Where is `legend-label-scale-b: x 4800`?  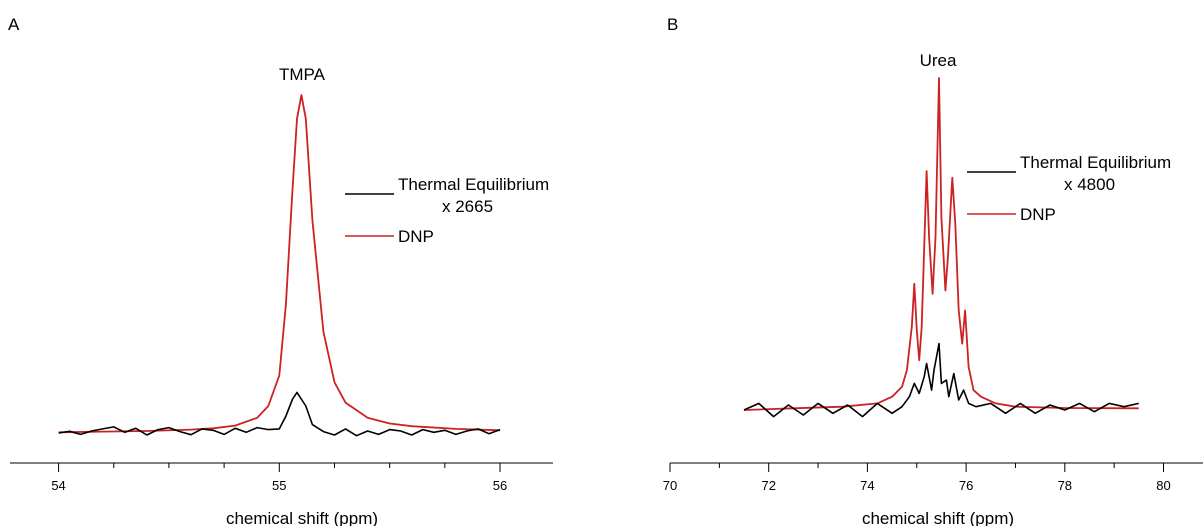 legend-label-scale-b: x 4800 is located at coordinates (1089, 184).